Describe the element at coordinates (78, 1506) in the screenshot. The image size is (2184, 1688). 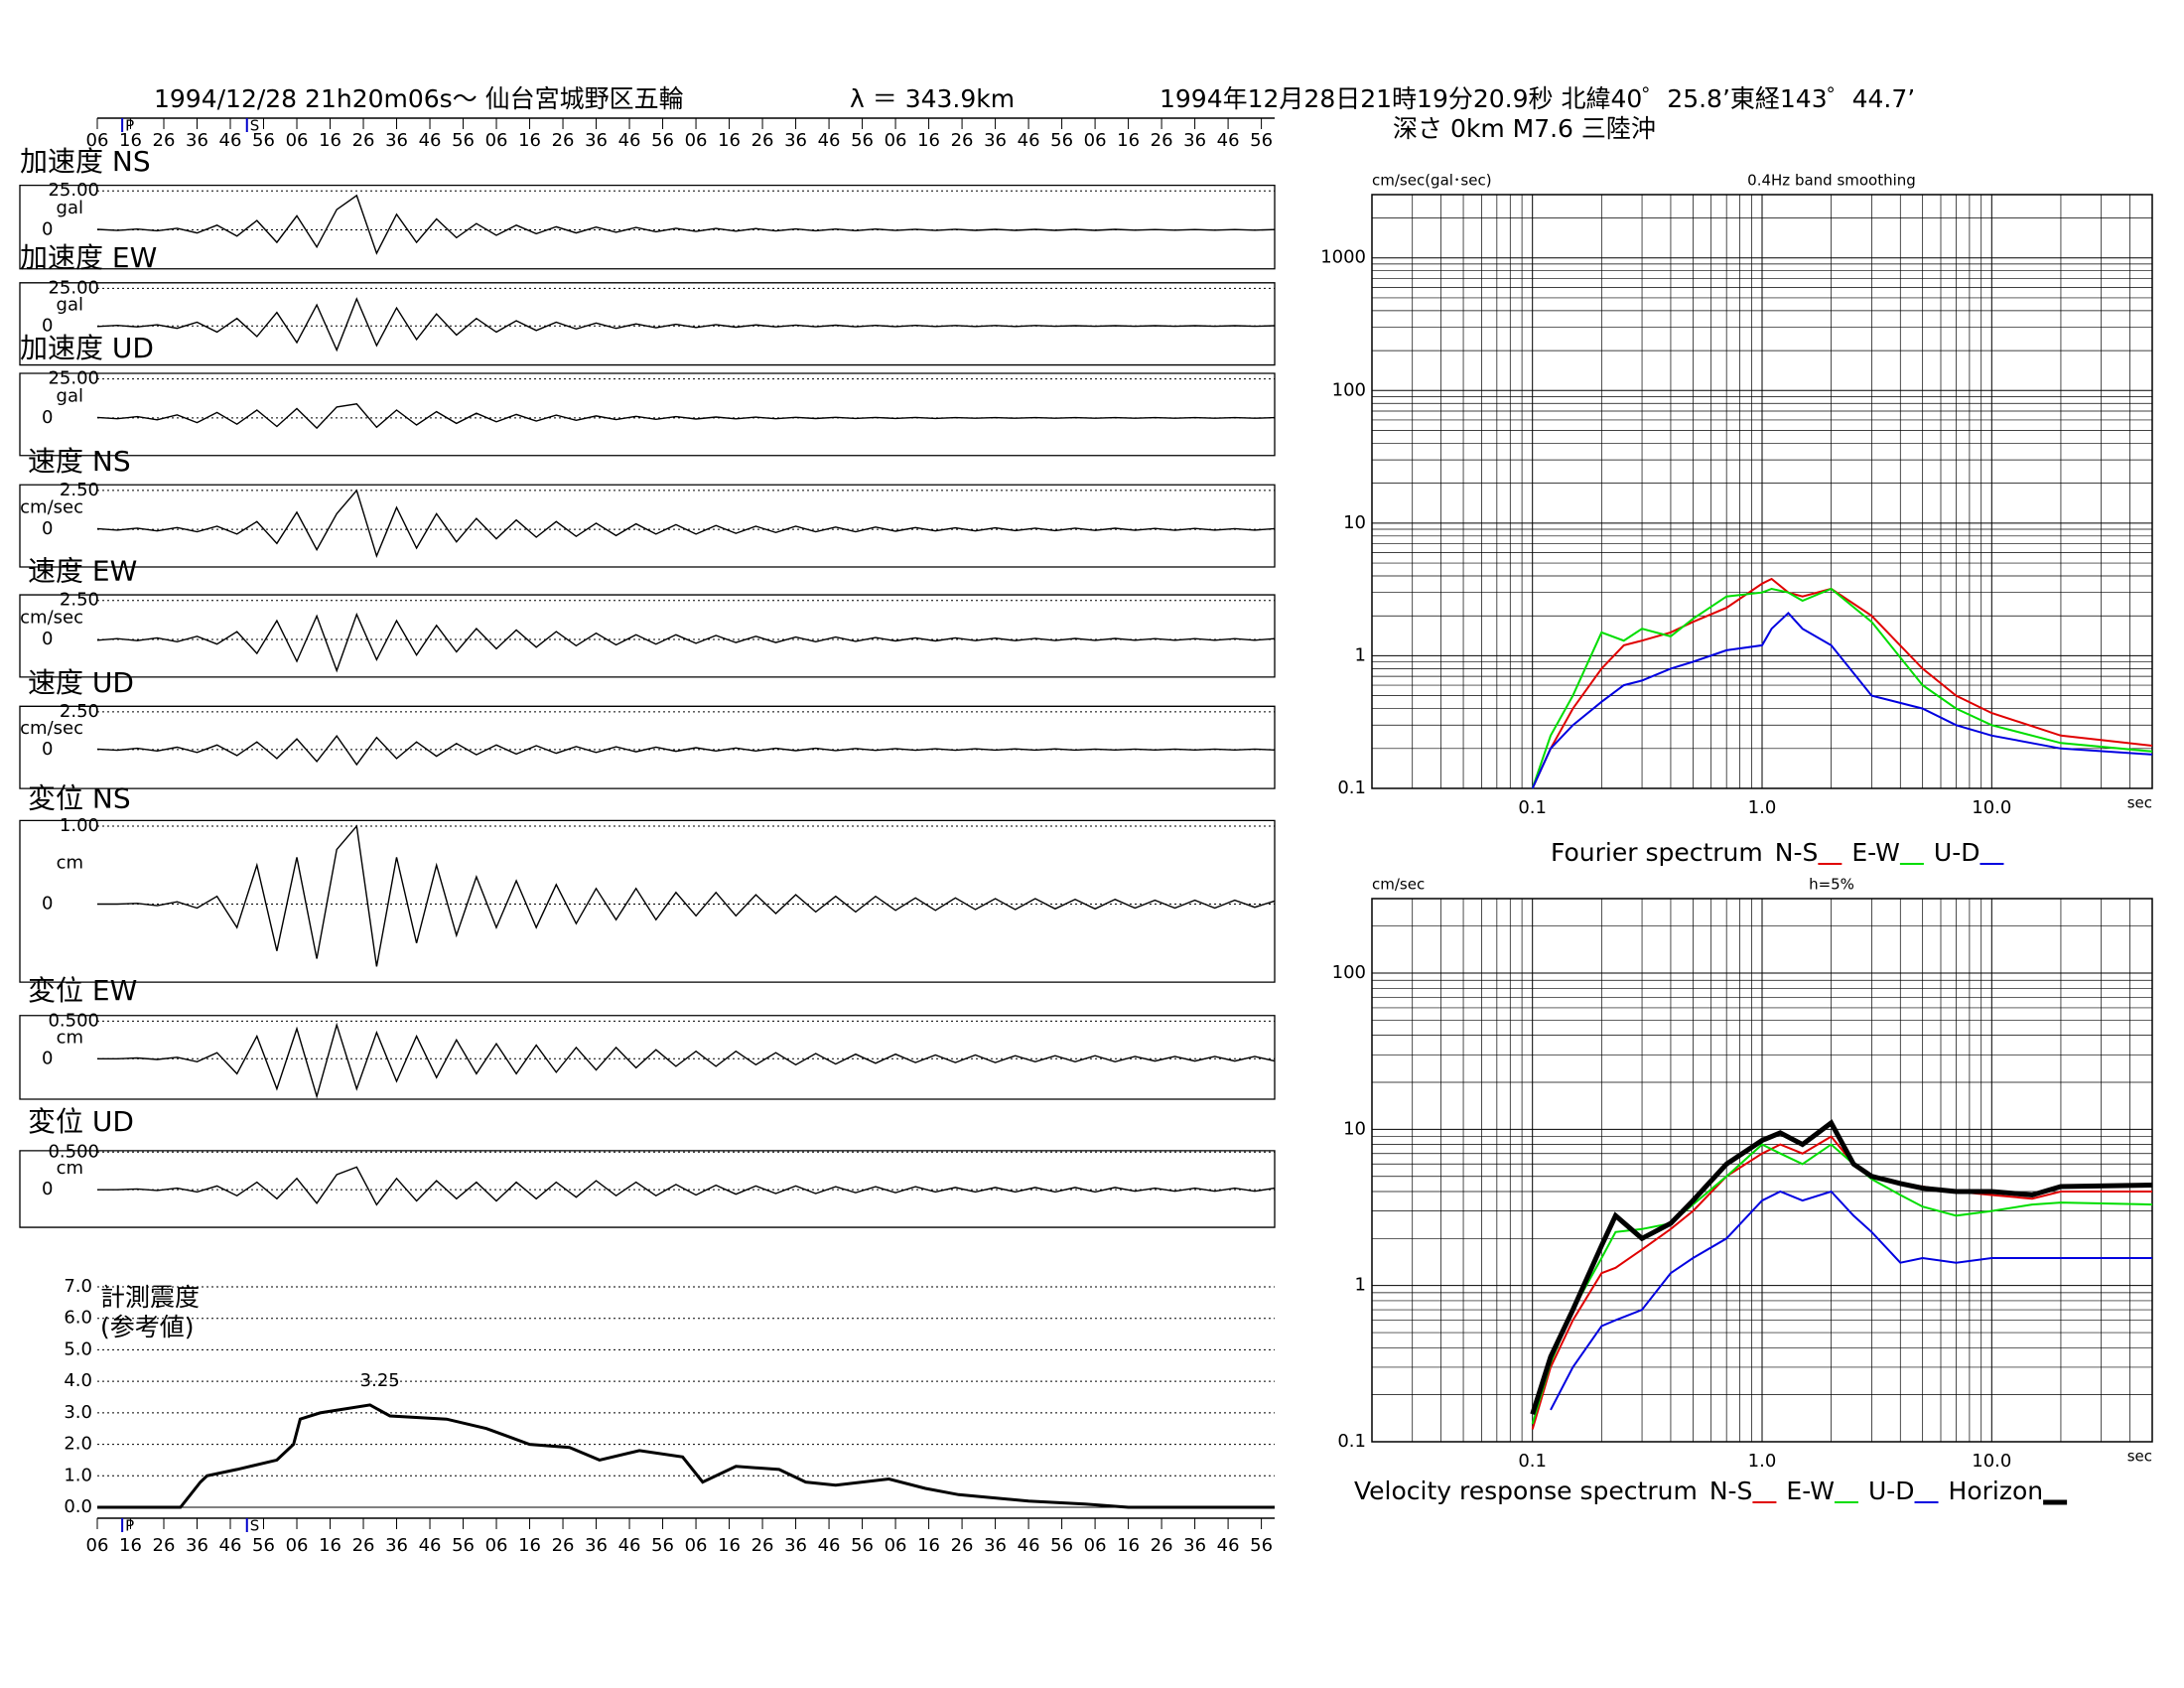
I see `y-tick-label: 0.0` at that location.